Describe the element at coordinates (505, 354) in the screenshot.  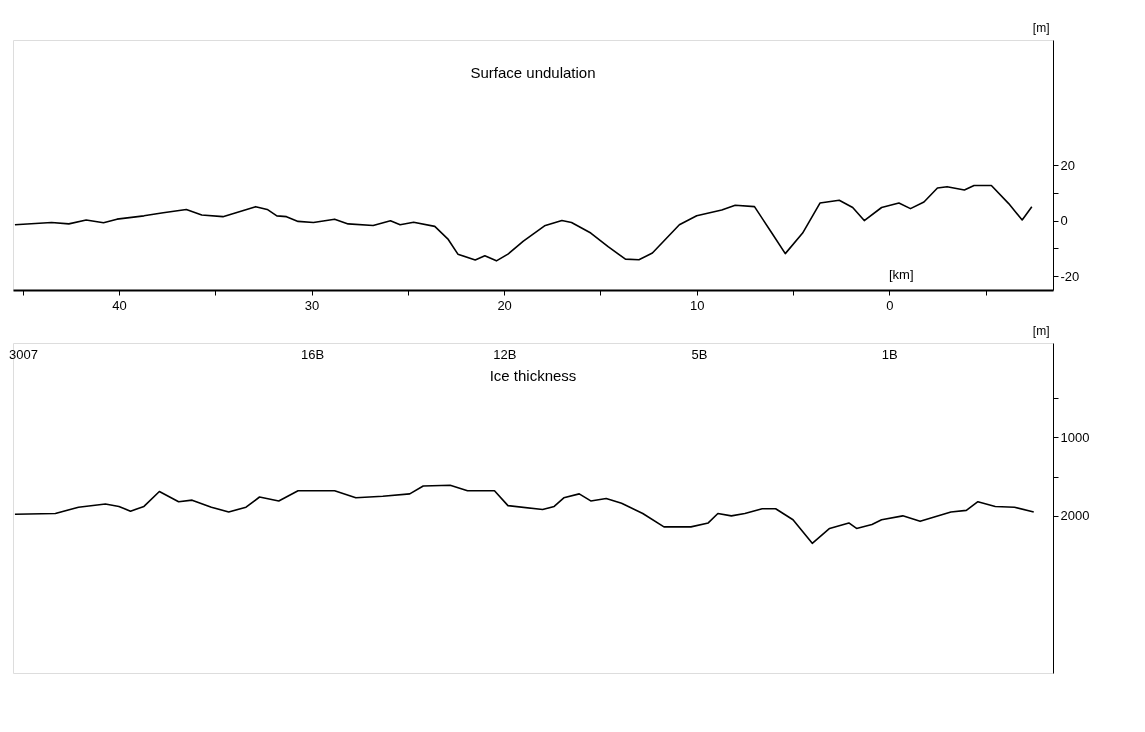
I see `annotation: 12B` at that location.